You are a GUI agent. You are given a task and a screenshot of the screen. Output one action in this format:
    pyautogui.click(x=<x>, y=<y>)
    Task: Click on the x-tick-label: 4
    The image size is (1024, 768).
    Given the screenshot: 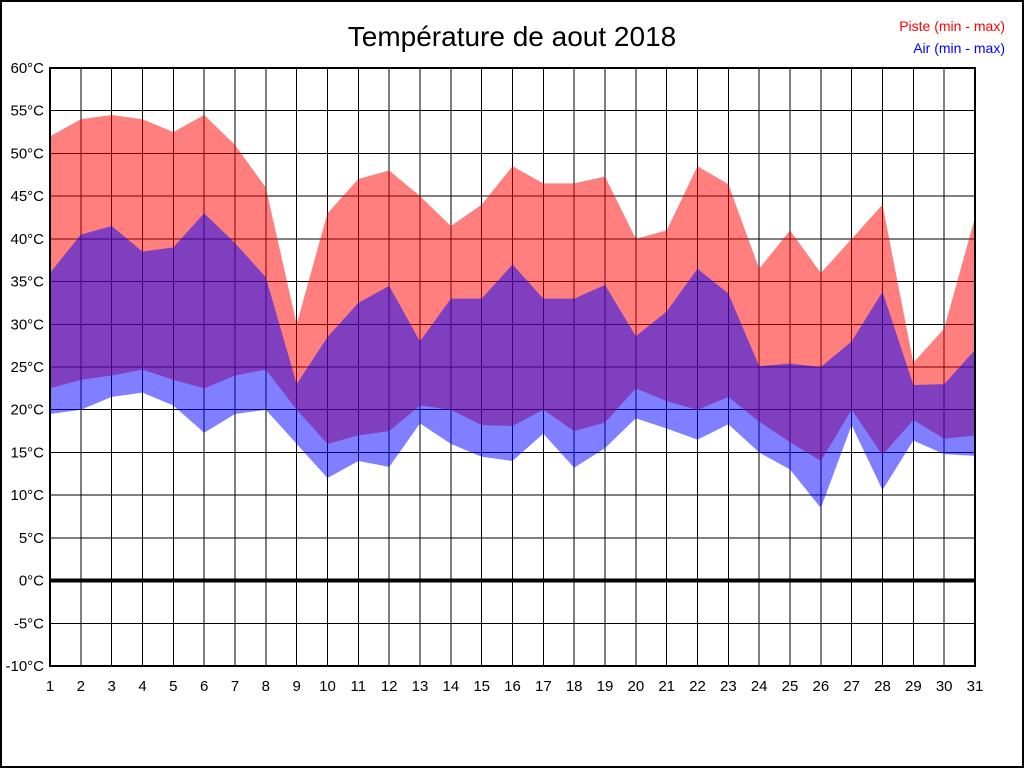 What is the action you would take?
    pyautogui.click(x=142, y=686)
    